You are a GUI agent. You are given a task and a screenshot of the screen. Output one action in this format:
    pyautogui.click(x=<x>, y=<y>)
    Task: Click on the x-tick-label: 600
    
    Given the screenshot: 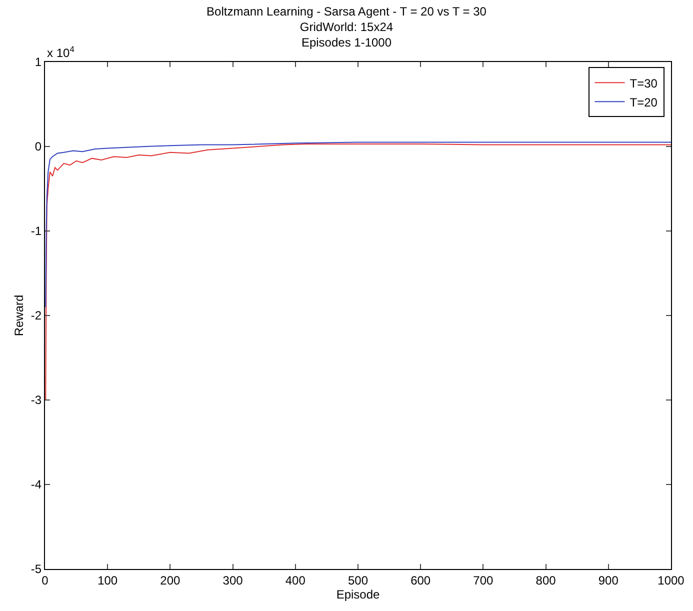 What is the action you would take?
    pyautogui.click(x=420, y=580)
    